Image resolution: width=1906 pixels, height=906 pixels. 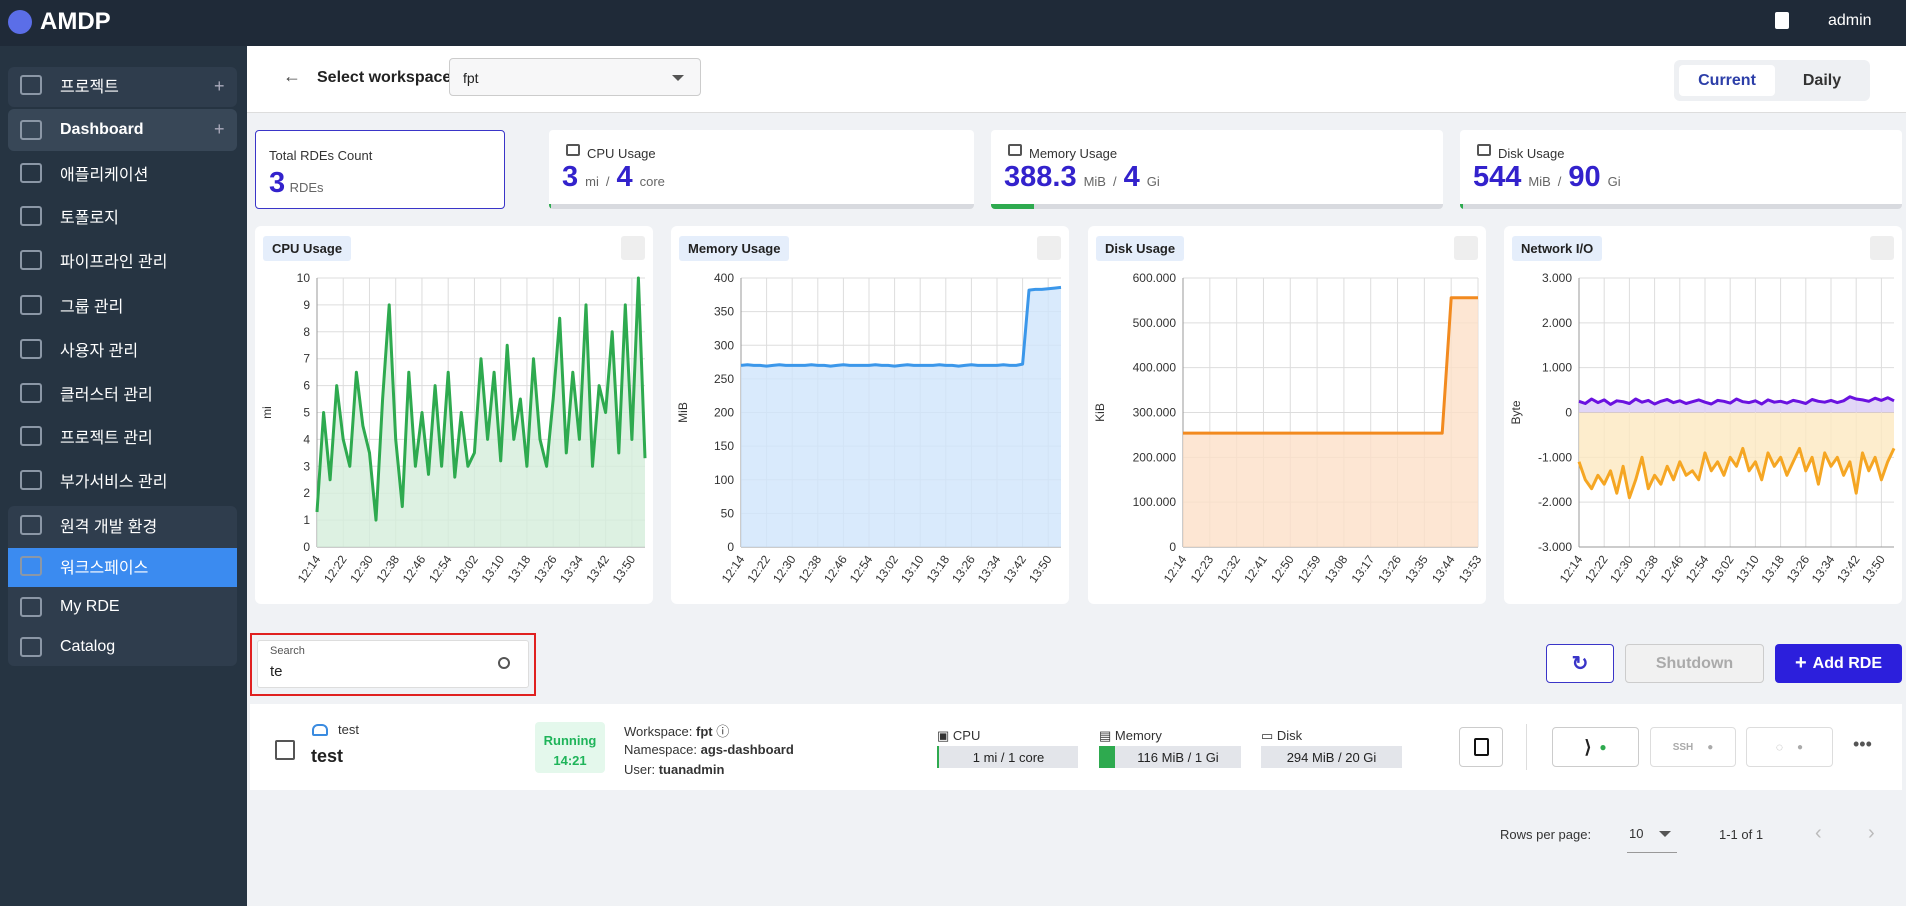 What do you see at coordinates (102, 129) in the screenshot?
I see `menu-item: Dashboard` at bounding box center [102, 129].